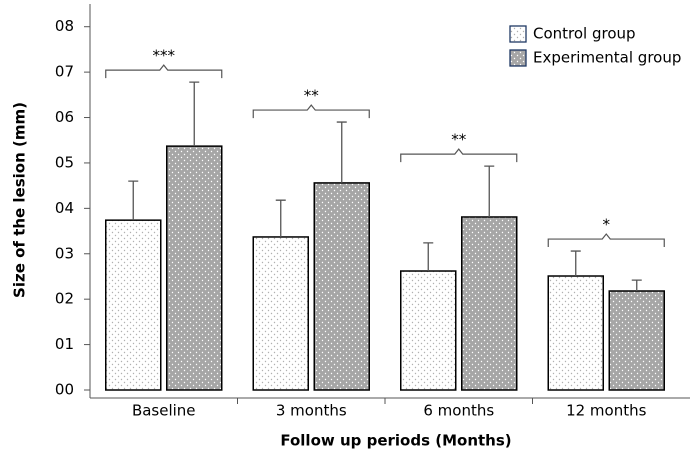  What do you see at coordinates (584, 34) in the screenshot?
I see `legend-label: Control group` at bounding box center [584, 34].